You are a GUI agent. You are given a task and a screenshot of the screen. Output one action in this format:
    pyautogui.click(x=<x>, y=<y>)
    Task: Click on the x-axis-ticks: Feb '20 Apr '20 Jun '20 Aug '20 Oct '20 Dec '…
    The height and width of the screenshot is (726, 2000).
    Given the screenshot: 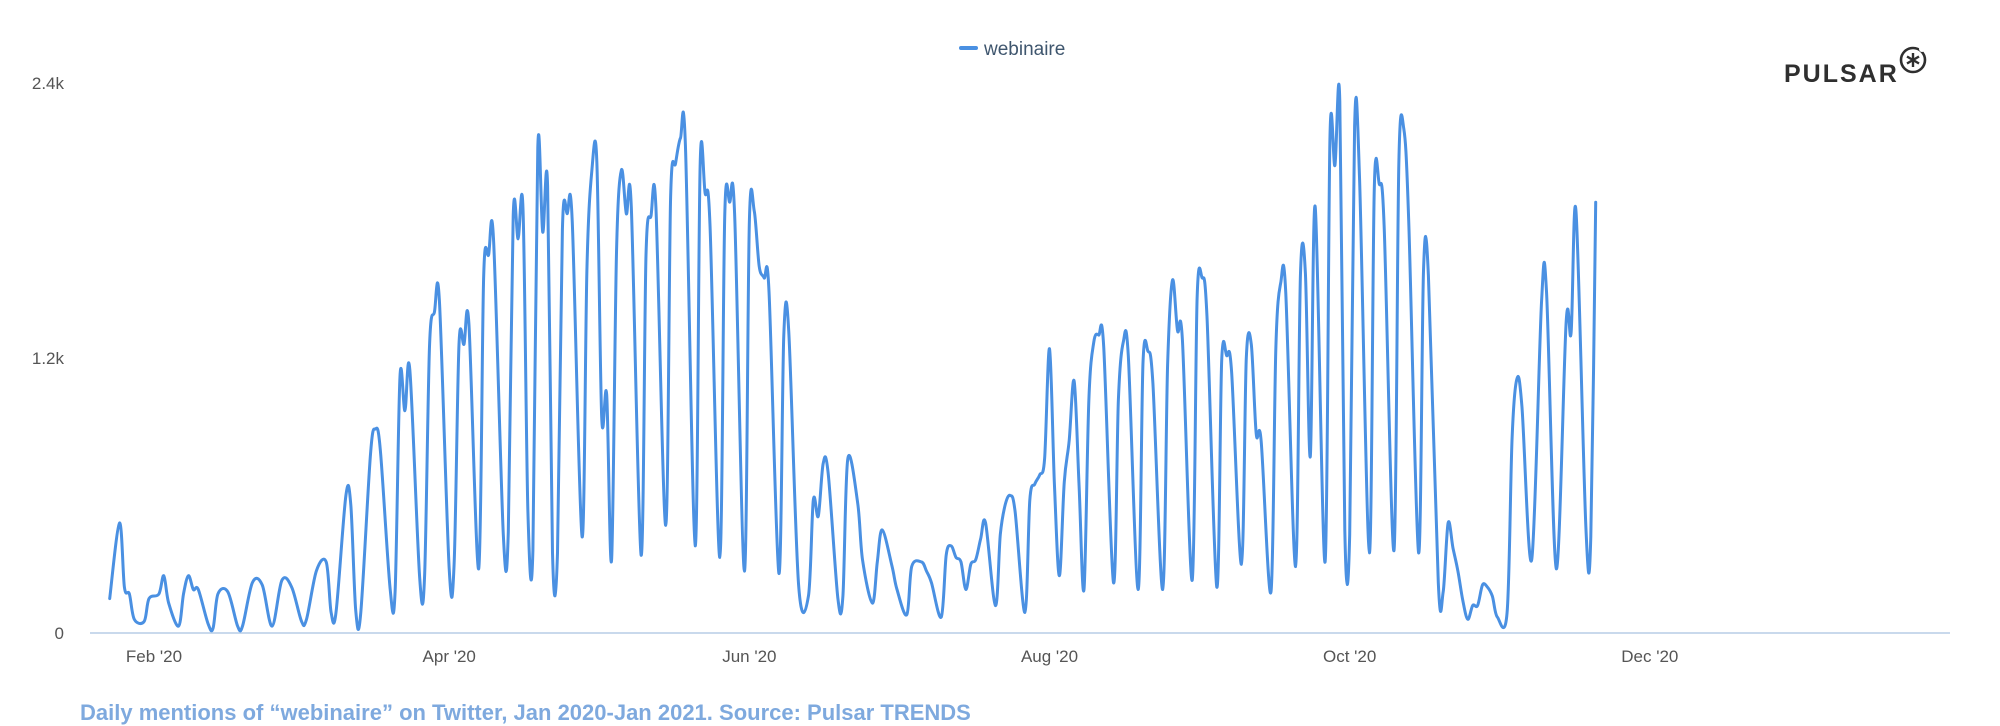 What is the action you would take?
    pyautogui.click(x=902, y=656)
    